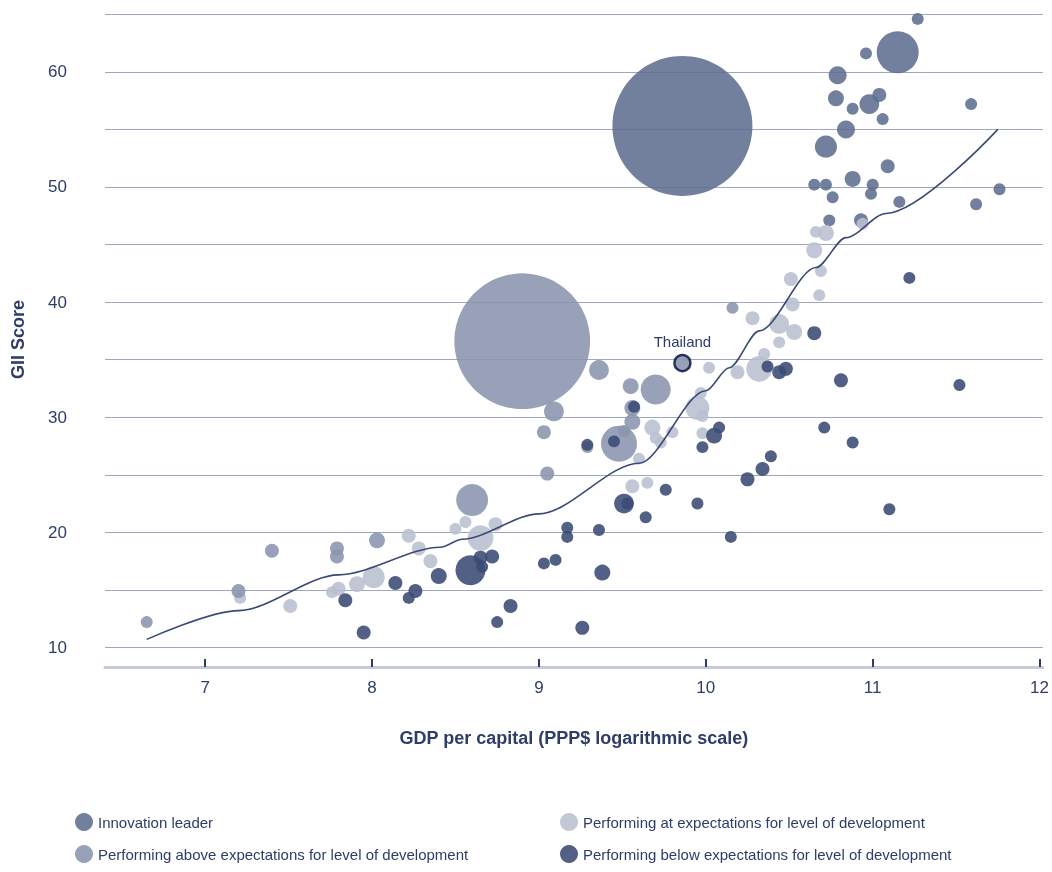  Describe the element at coordinates (682, 342) in the screenshot. I see `annotation: Thailand` at that location.